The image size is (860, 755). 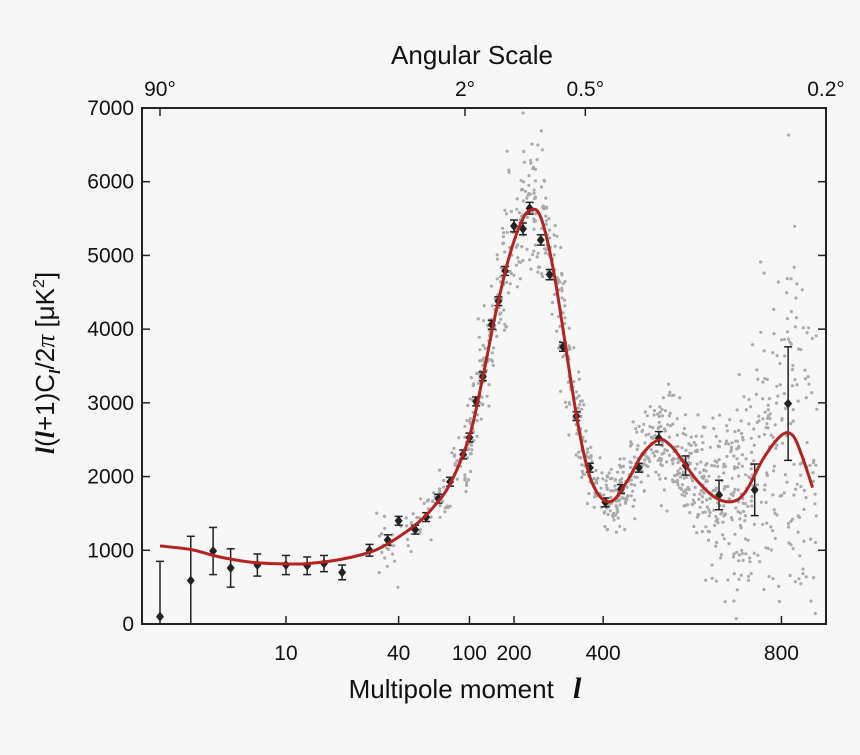 What do you see at coordinates (577, 688) in the screenshot?
I see `x-axis-label-symbol: l` at bounding box center [577, 688].